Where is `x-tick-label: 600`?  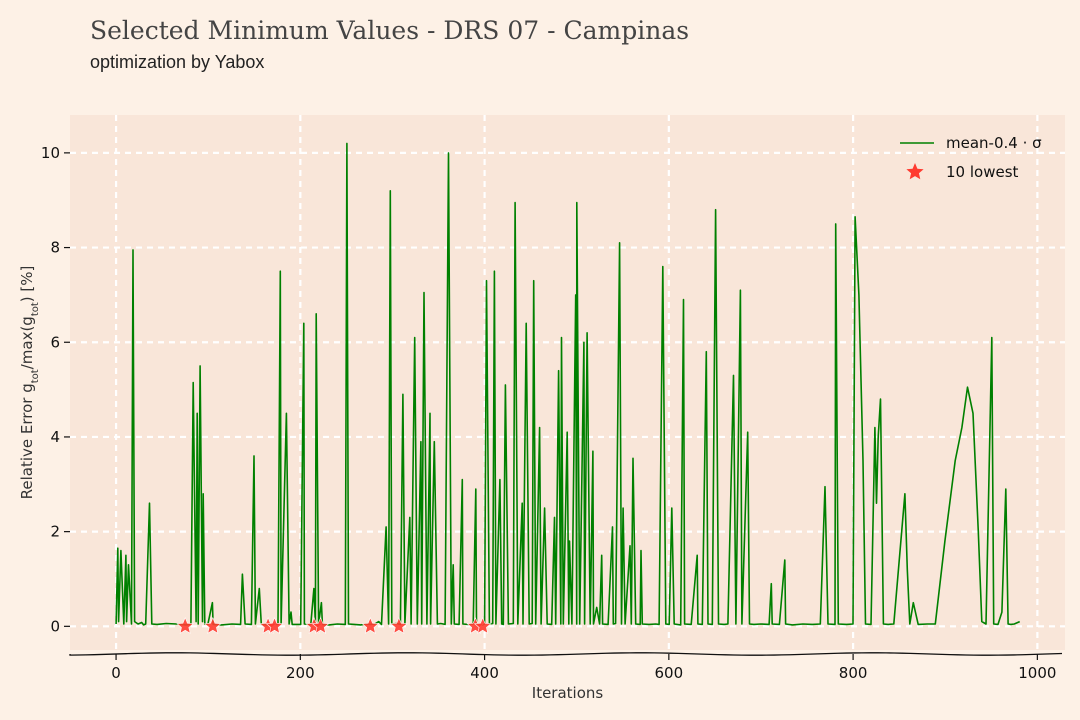
x-tick-label: 600 is located at coordinates (669, 673).